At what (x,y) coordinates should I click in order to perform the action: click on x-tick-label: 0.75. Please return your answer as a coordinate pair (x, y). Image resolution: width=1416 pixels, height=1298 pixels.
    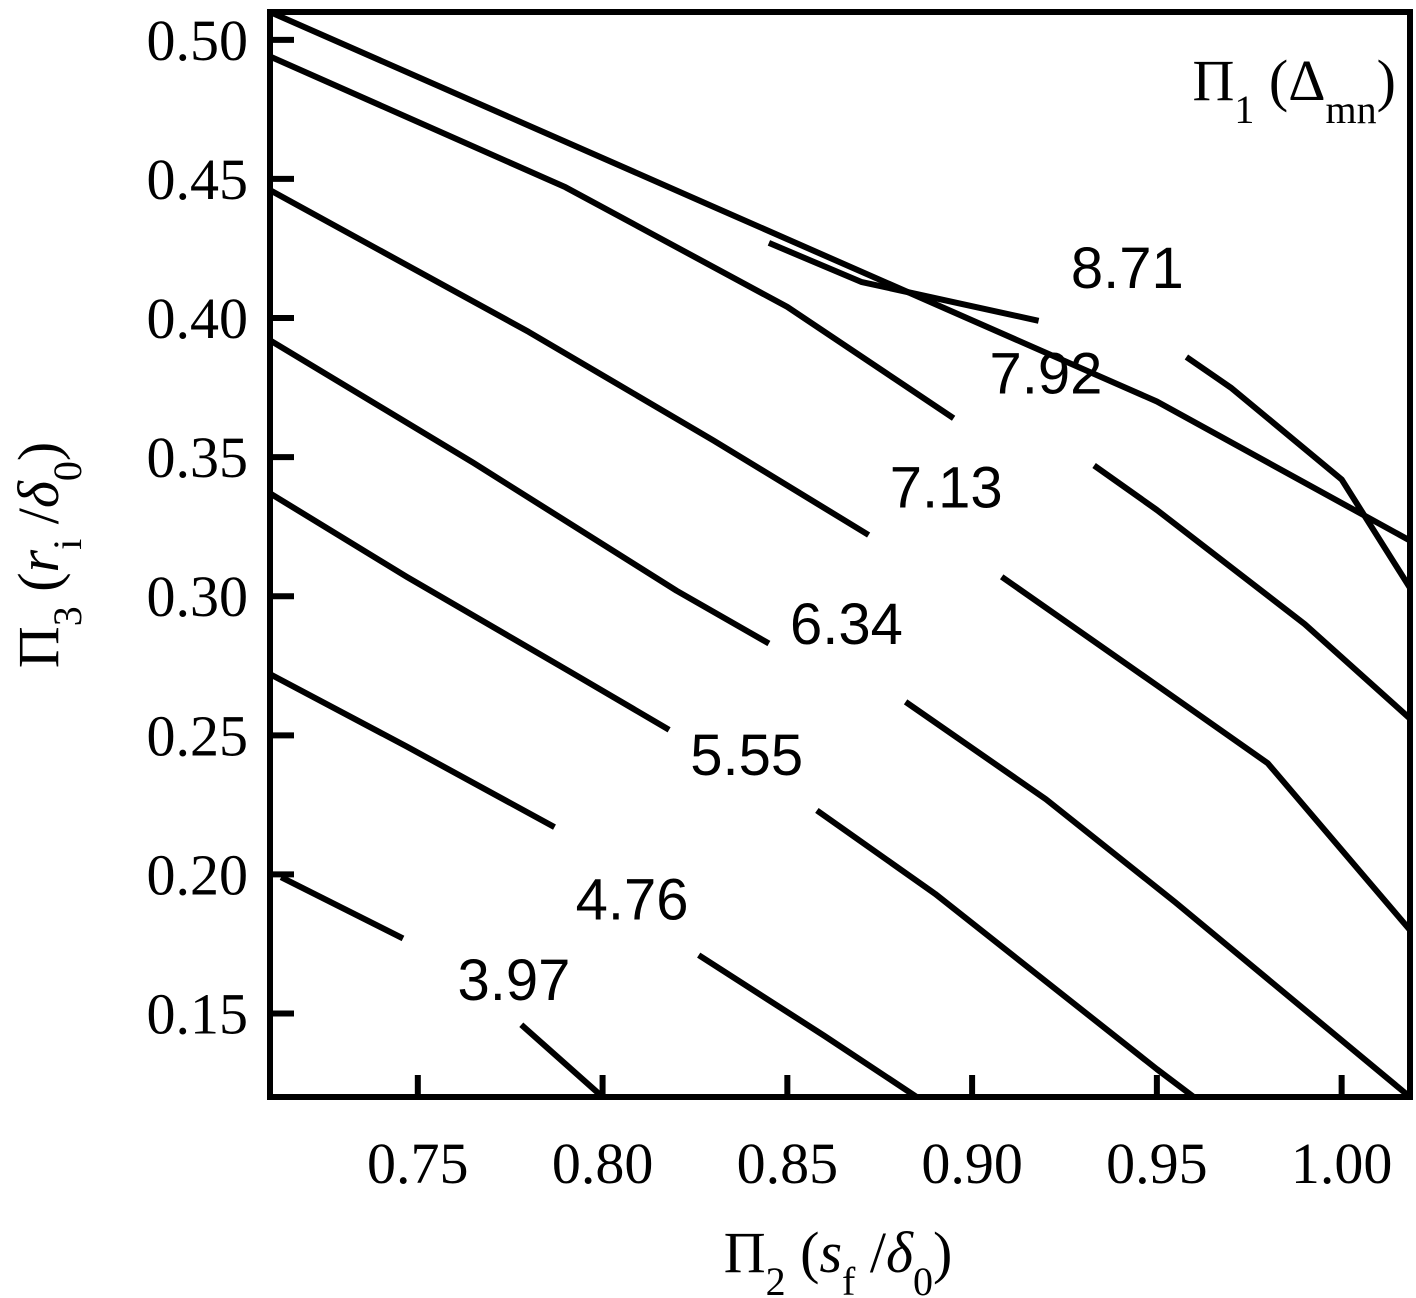
    Looking at the image, I should click on (418, 1163).